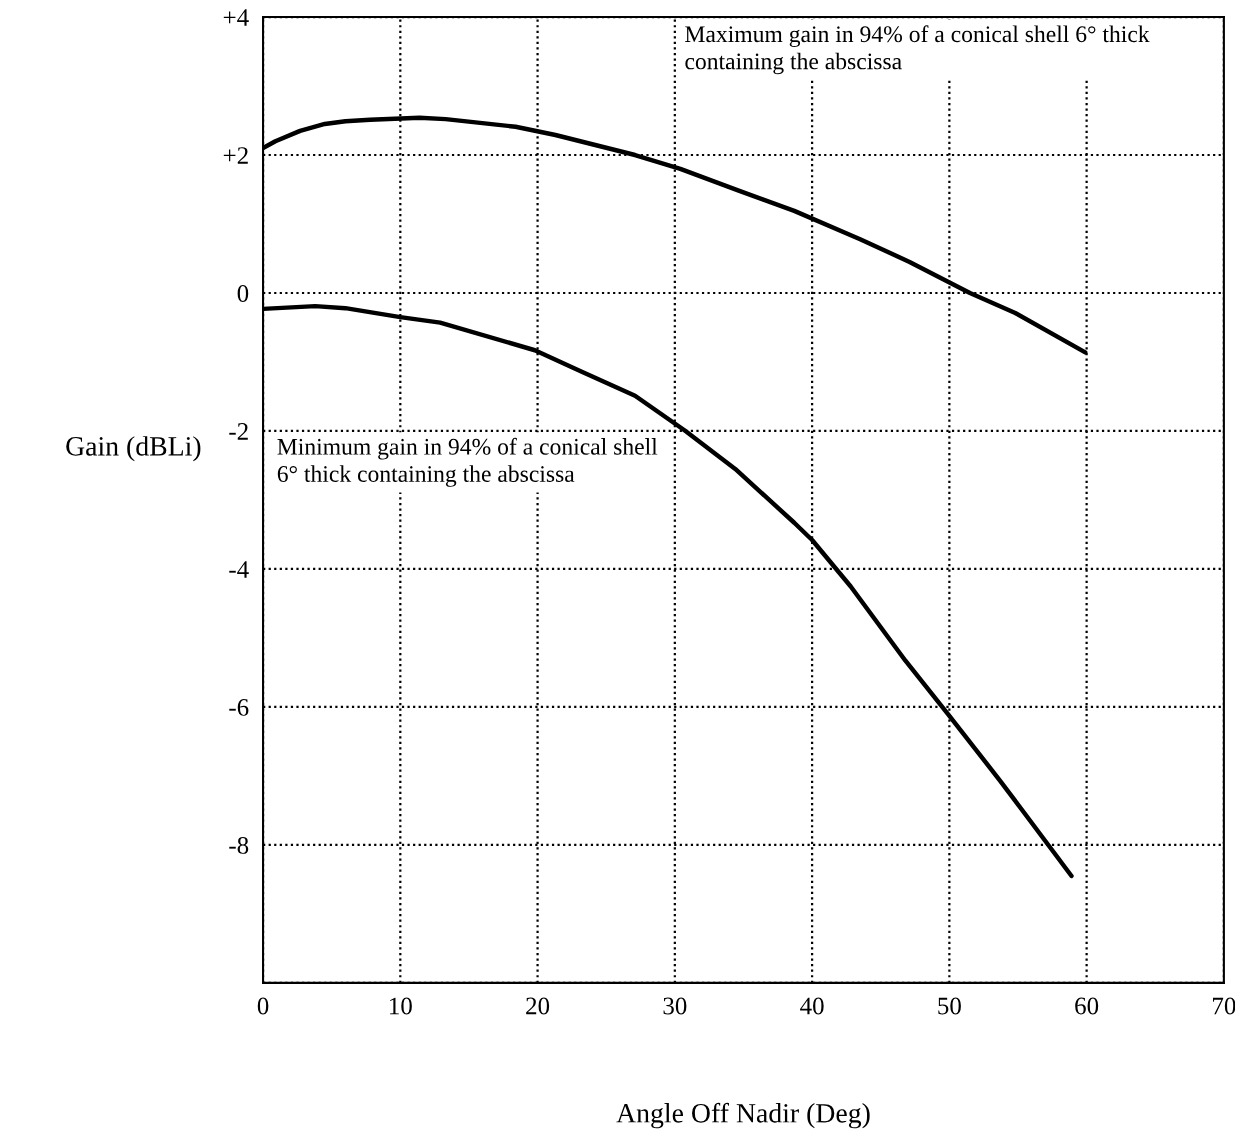  I want to click on x-tick-label: 60, so click(1087, 1006).